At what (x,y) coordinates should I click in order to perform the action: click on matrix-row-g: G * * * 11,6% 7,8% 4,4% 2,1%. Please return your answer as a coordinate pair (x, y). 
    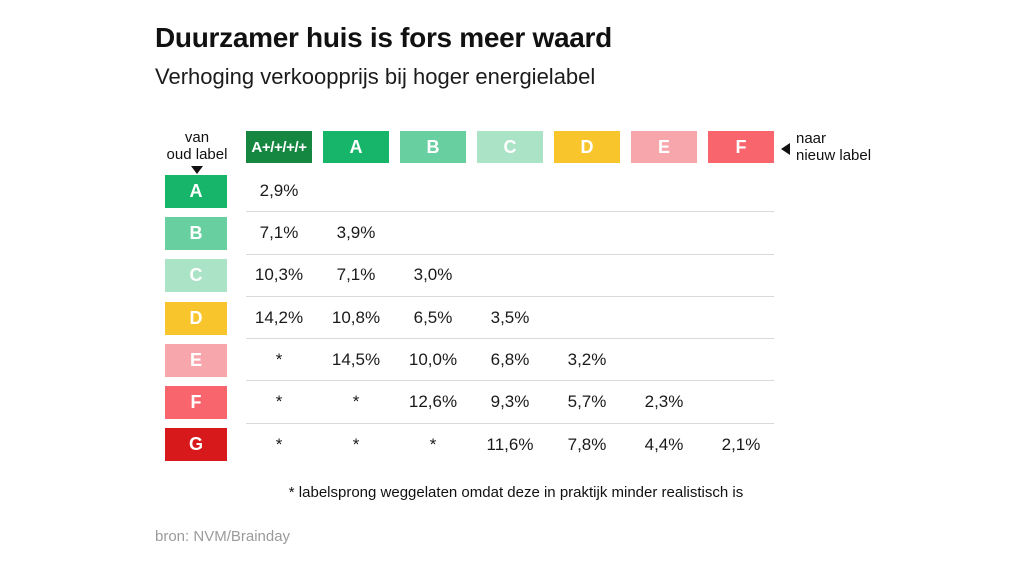
    Looking at the image, I should click on (387, 445).